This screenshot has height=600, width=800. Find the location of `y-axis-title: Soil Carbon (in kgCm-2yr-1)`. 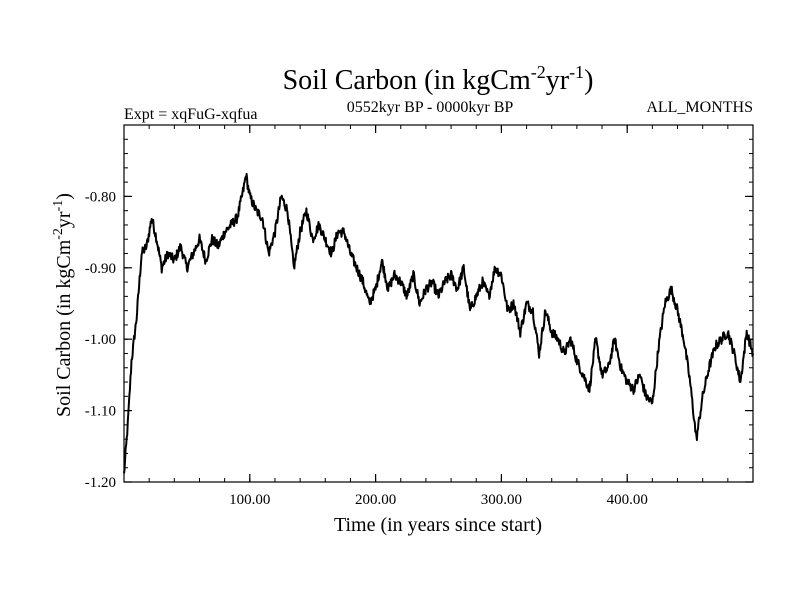

y-axis-title: Soil Carbon (in kgCm-2yr-1) is located at coordinates (63, 305).